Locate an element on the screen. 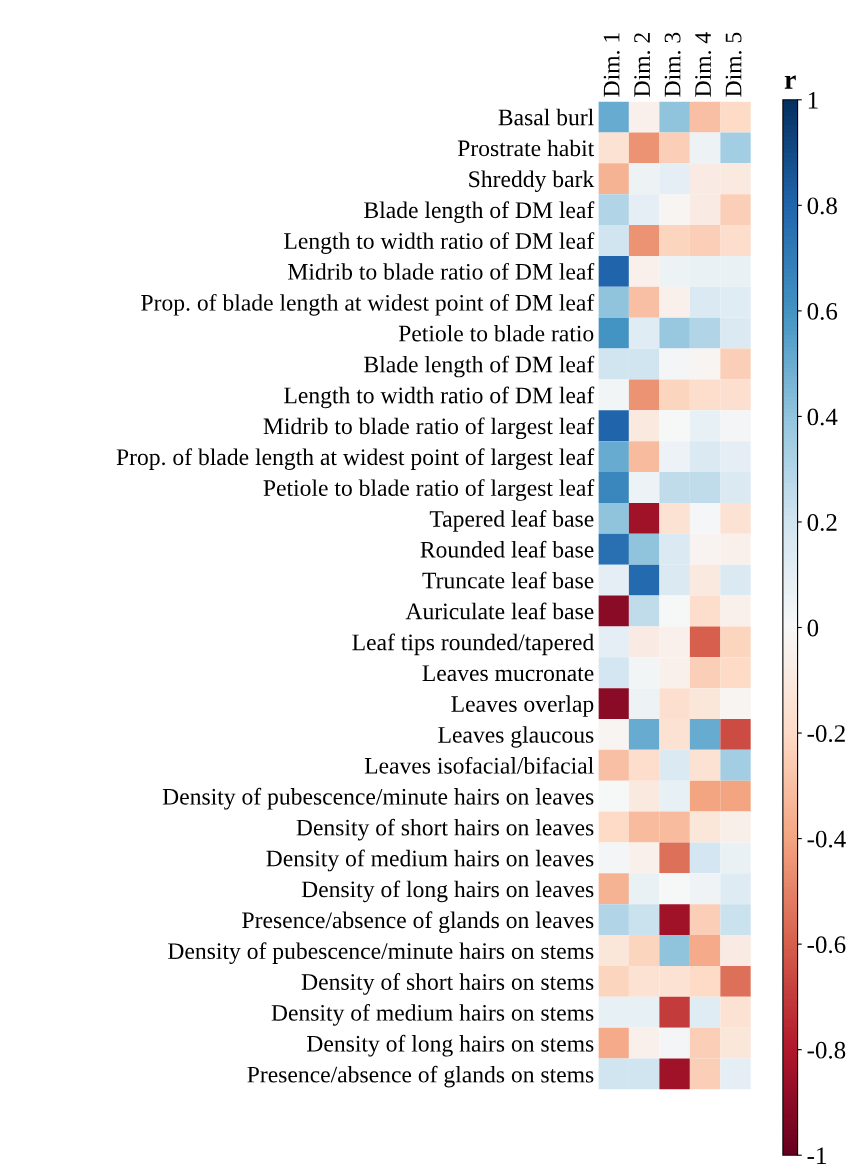 The height and width of the screenshot is (1174, 866). y-tick-label: Truncate leaf base is located at coordinates (508, 580).